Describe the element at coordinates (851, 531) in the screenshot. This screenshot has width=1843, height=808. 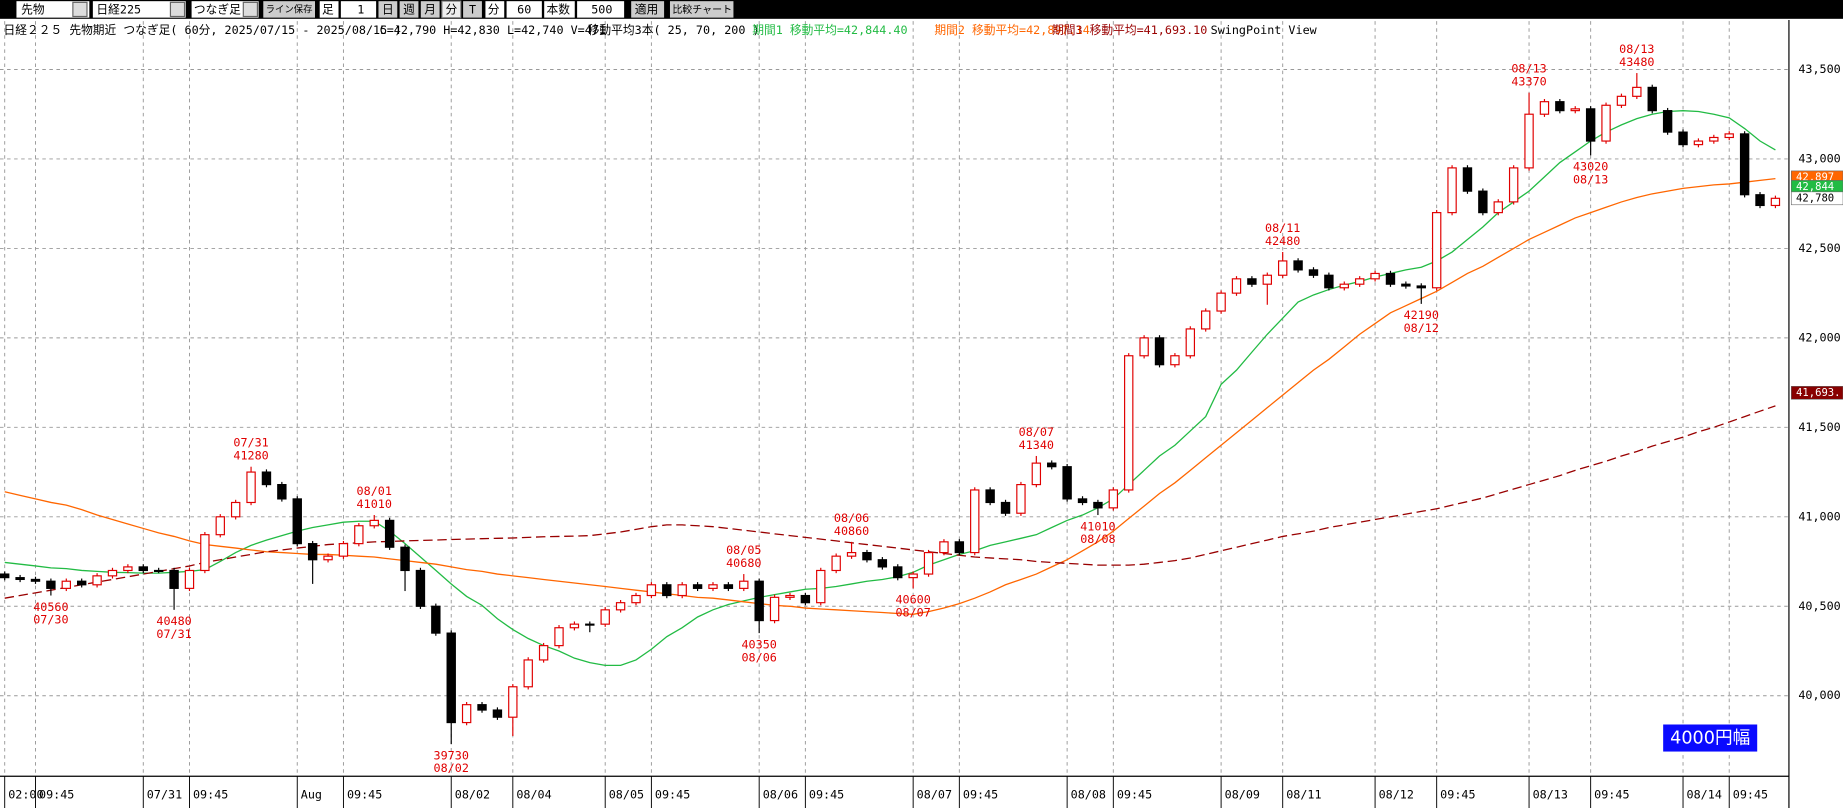
I see `swing-price: 40860` at that location.